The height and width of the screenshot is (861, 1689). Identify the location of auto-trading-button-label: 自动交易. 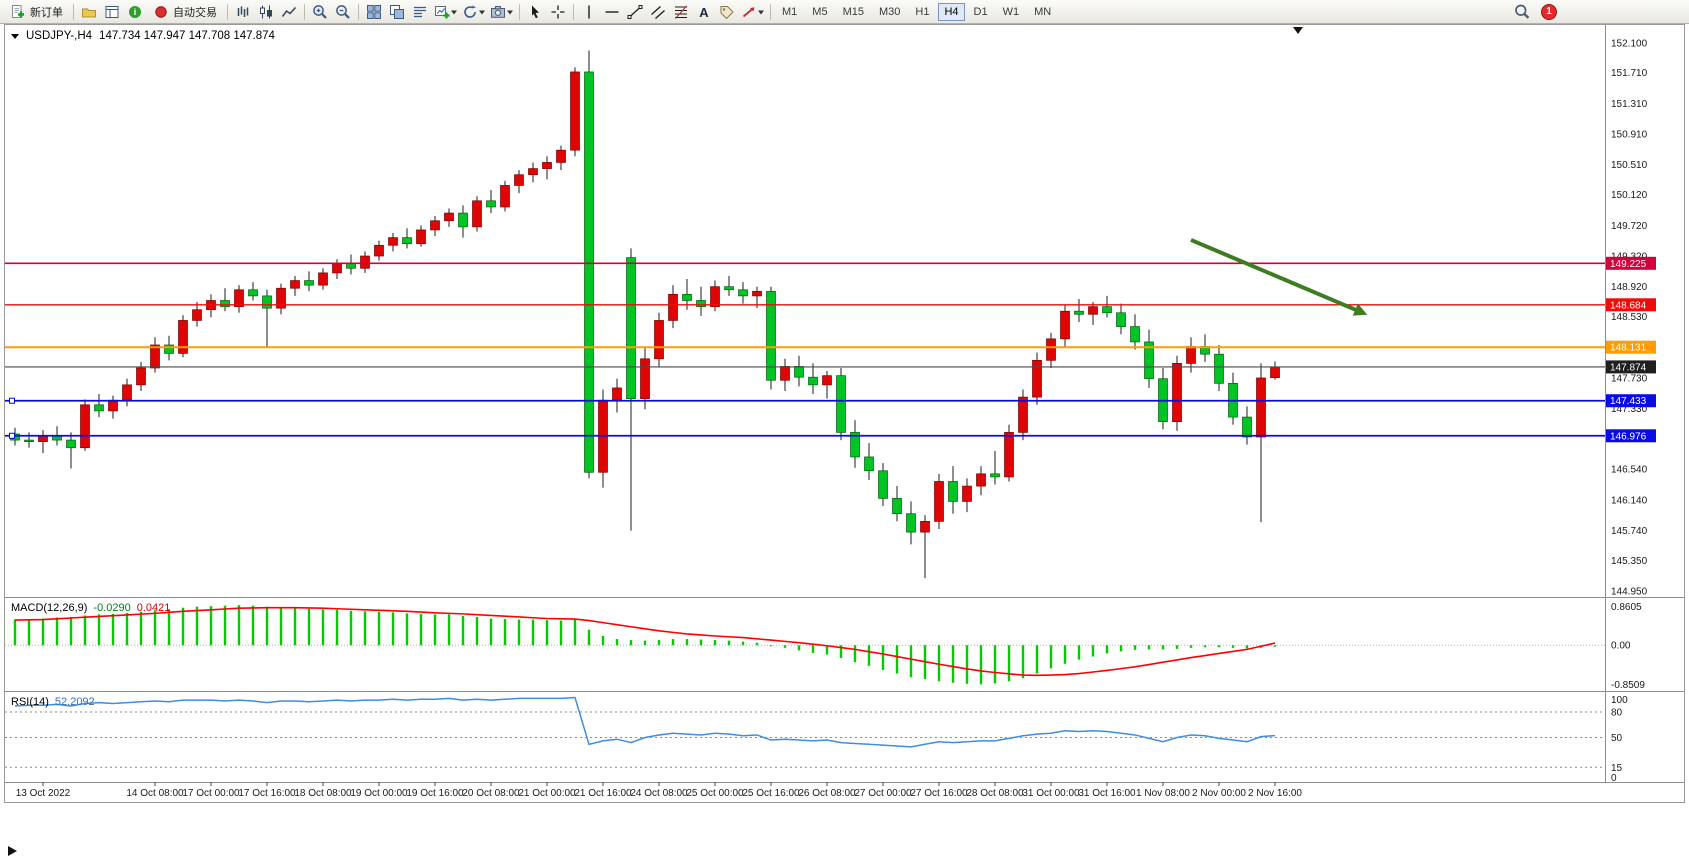
(195, 12).